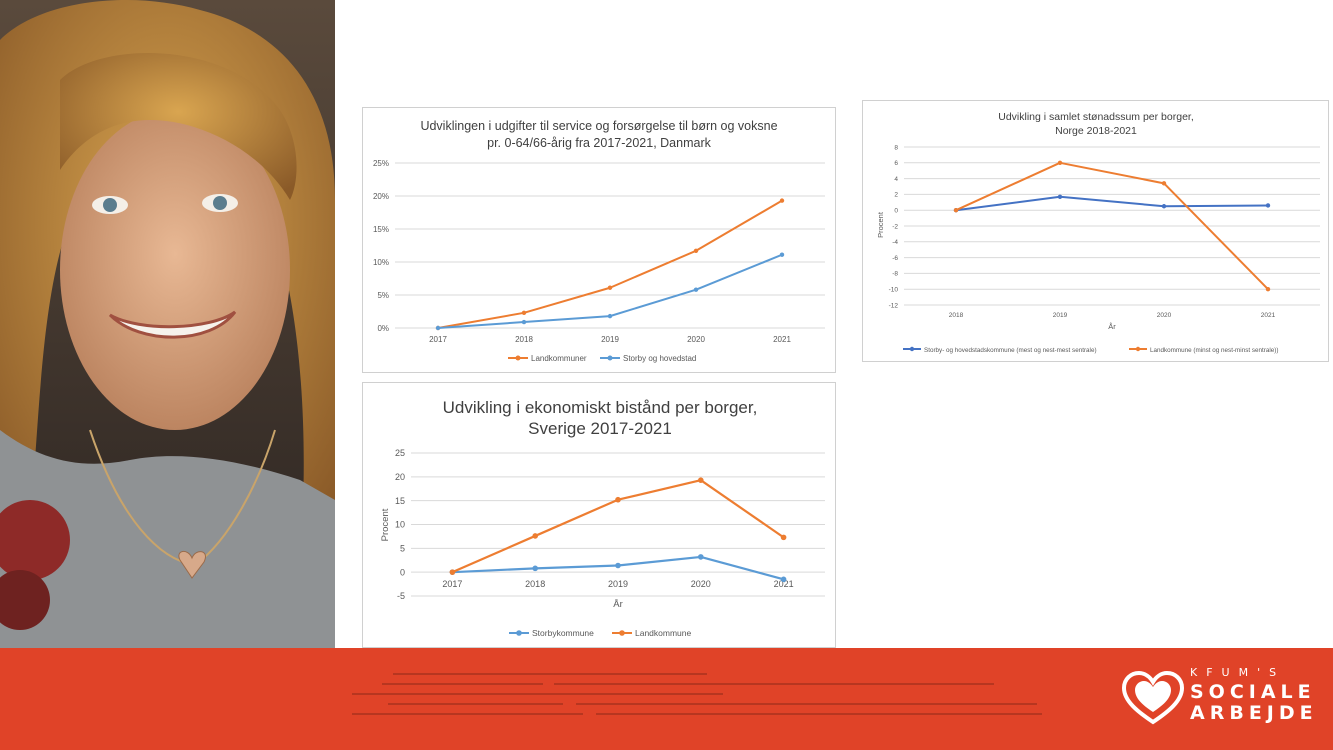 This screenshot has width=1333, height=750. What do you see at coordinates (381, 163) in the screenshot?
I see `y-tick-label: 25%` at bounding box center [381, 163].